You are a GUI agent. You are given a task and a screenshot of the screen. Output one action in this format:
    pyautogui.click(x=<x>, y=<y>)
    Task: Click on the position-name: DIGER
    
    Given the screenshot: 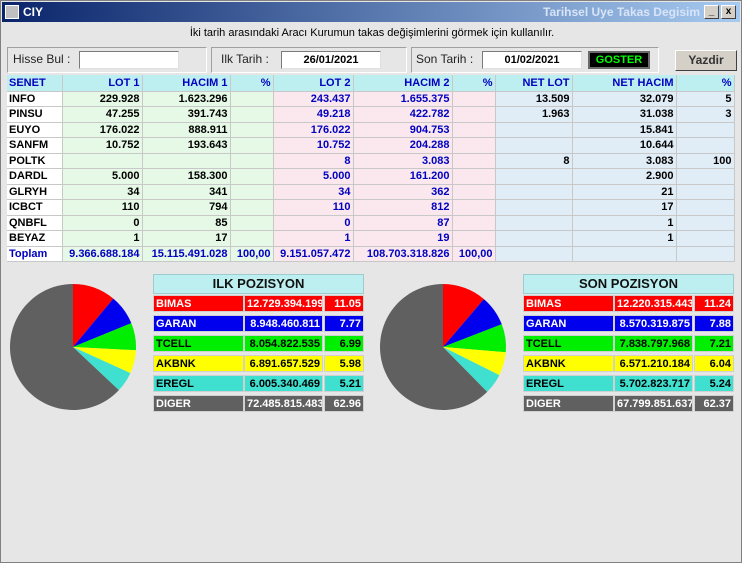 What is the action you would take?
    pyautogui.click(x=568, y=403)
    